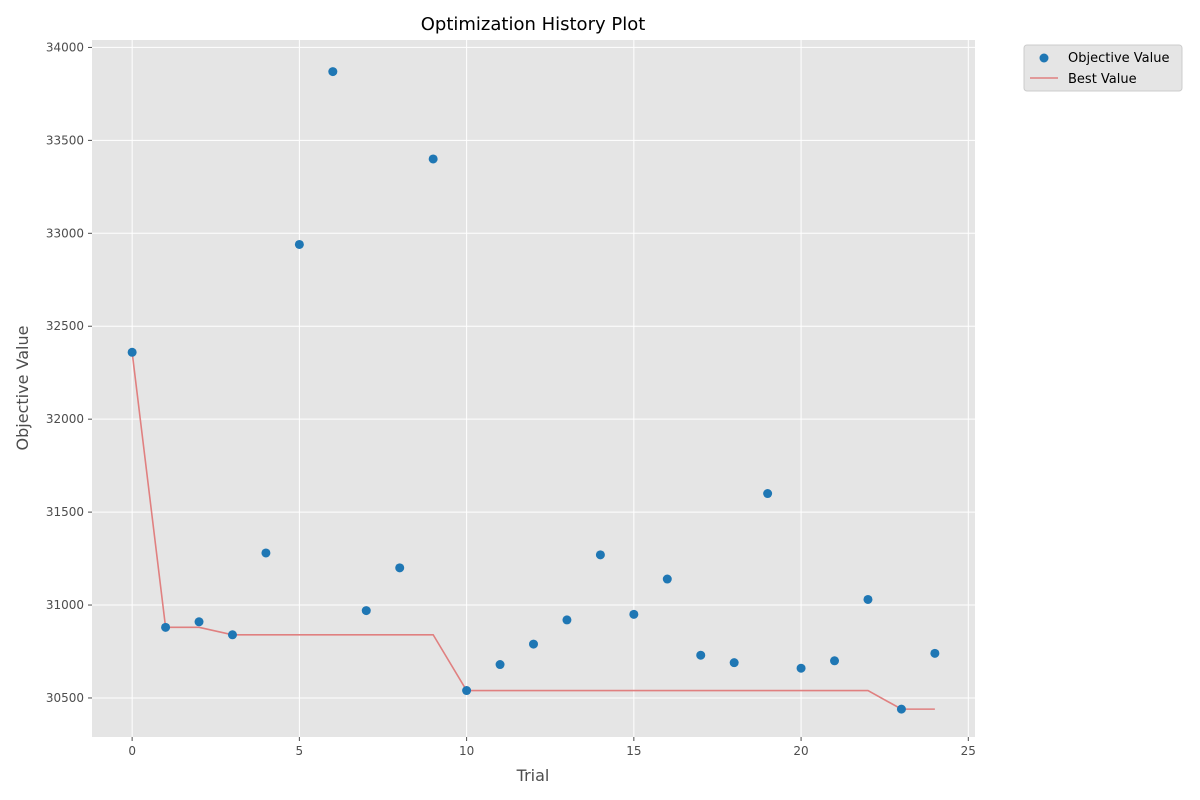  What do you see at coordinates (300, 751) in the screenshot?
I see `x-tick-label: 5` at bounding box center [300, 751].